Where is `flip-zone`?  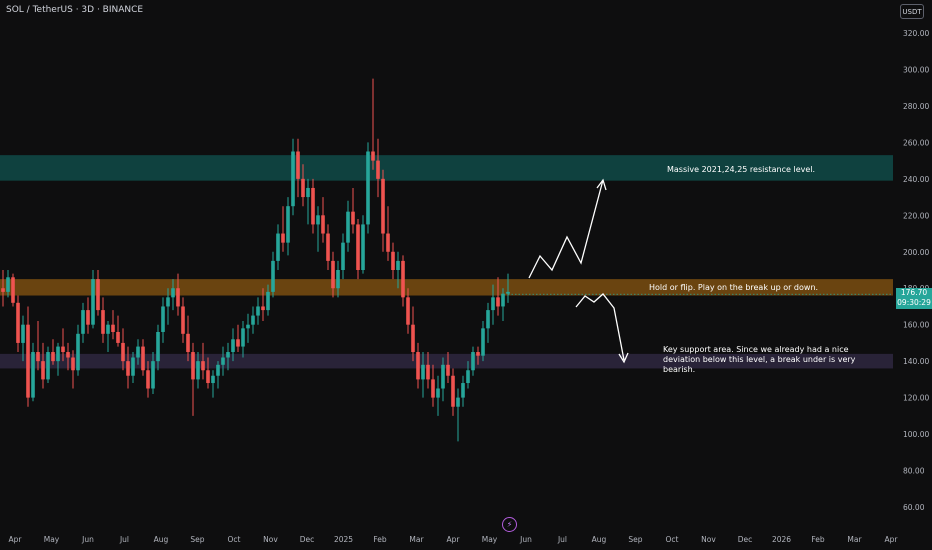 flip-zone is located at coordinates (446, 287).